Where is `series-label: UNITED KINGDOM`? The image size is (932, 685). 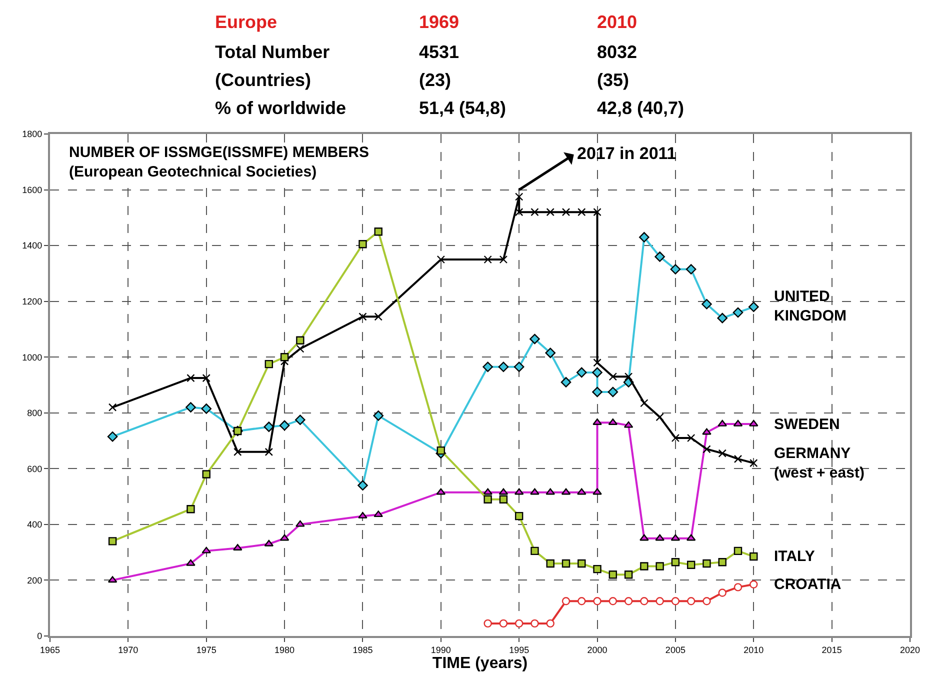 series-label: UNITED KINGDOM is located at coordinates (810, 306).